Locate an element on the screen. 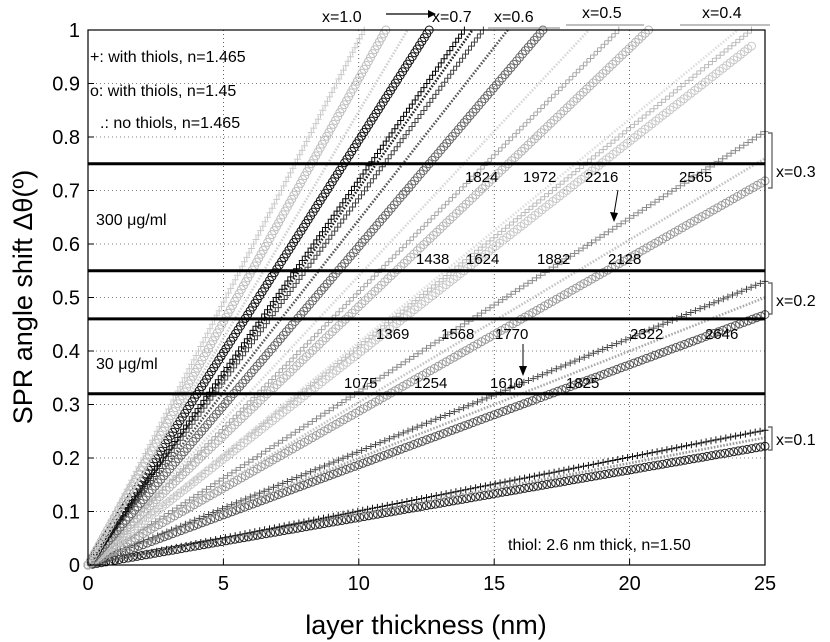  y-tick-label: 0 is located at coordinates (74, 566).